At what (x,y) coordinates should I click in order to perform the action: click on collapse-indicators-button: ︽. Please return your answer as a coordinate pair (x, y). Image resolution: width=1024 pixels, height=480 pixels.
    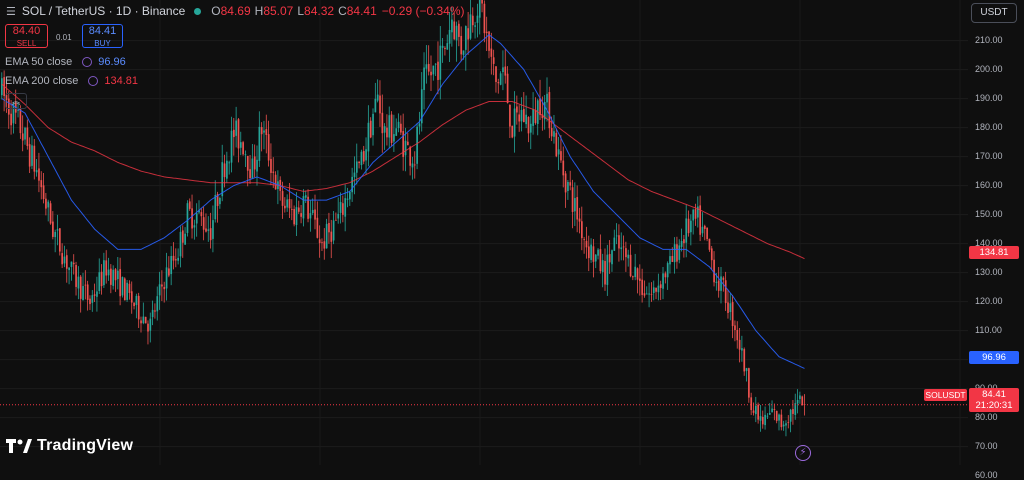
    Looking at the image, I should click on (16, 101).